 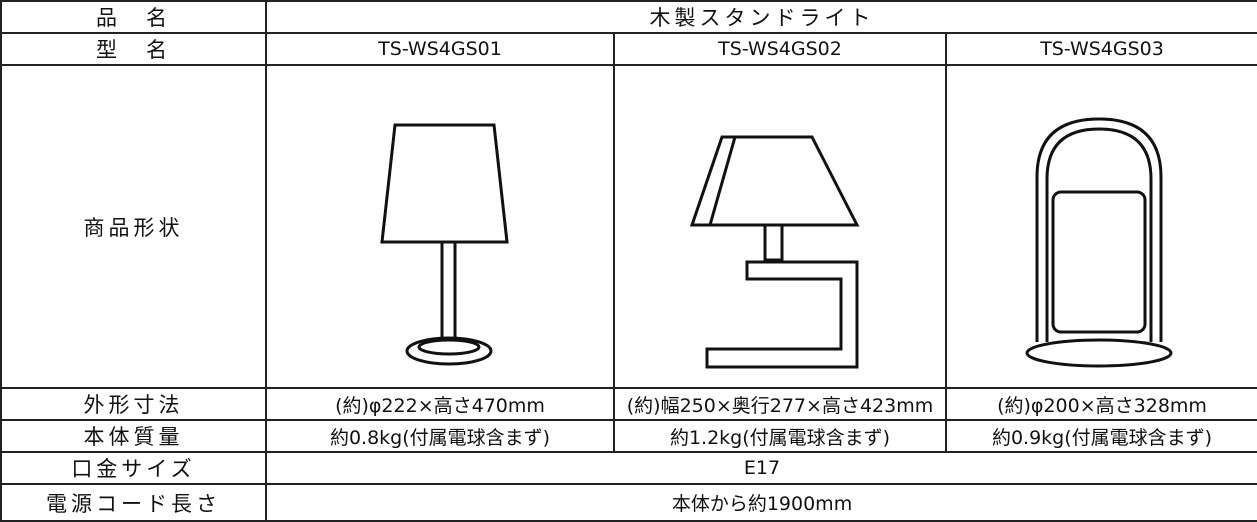 I want to click on cell: TS-WS4GS01, so click(x=440, y=49).